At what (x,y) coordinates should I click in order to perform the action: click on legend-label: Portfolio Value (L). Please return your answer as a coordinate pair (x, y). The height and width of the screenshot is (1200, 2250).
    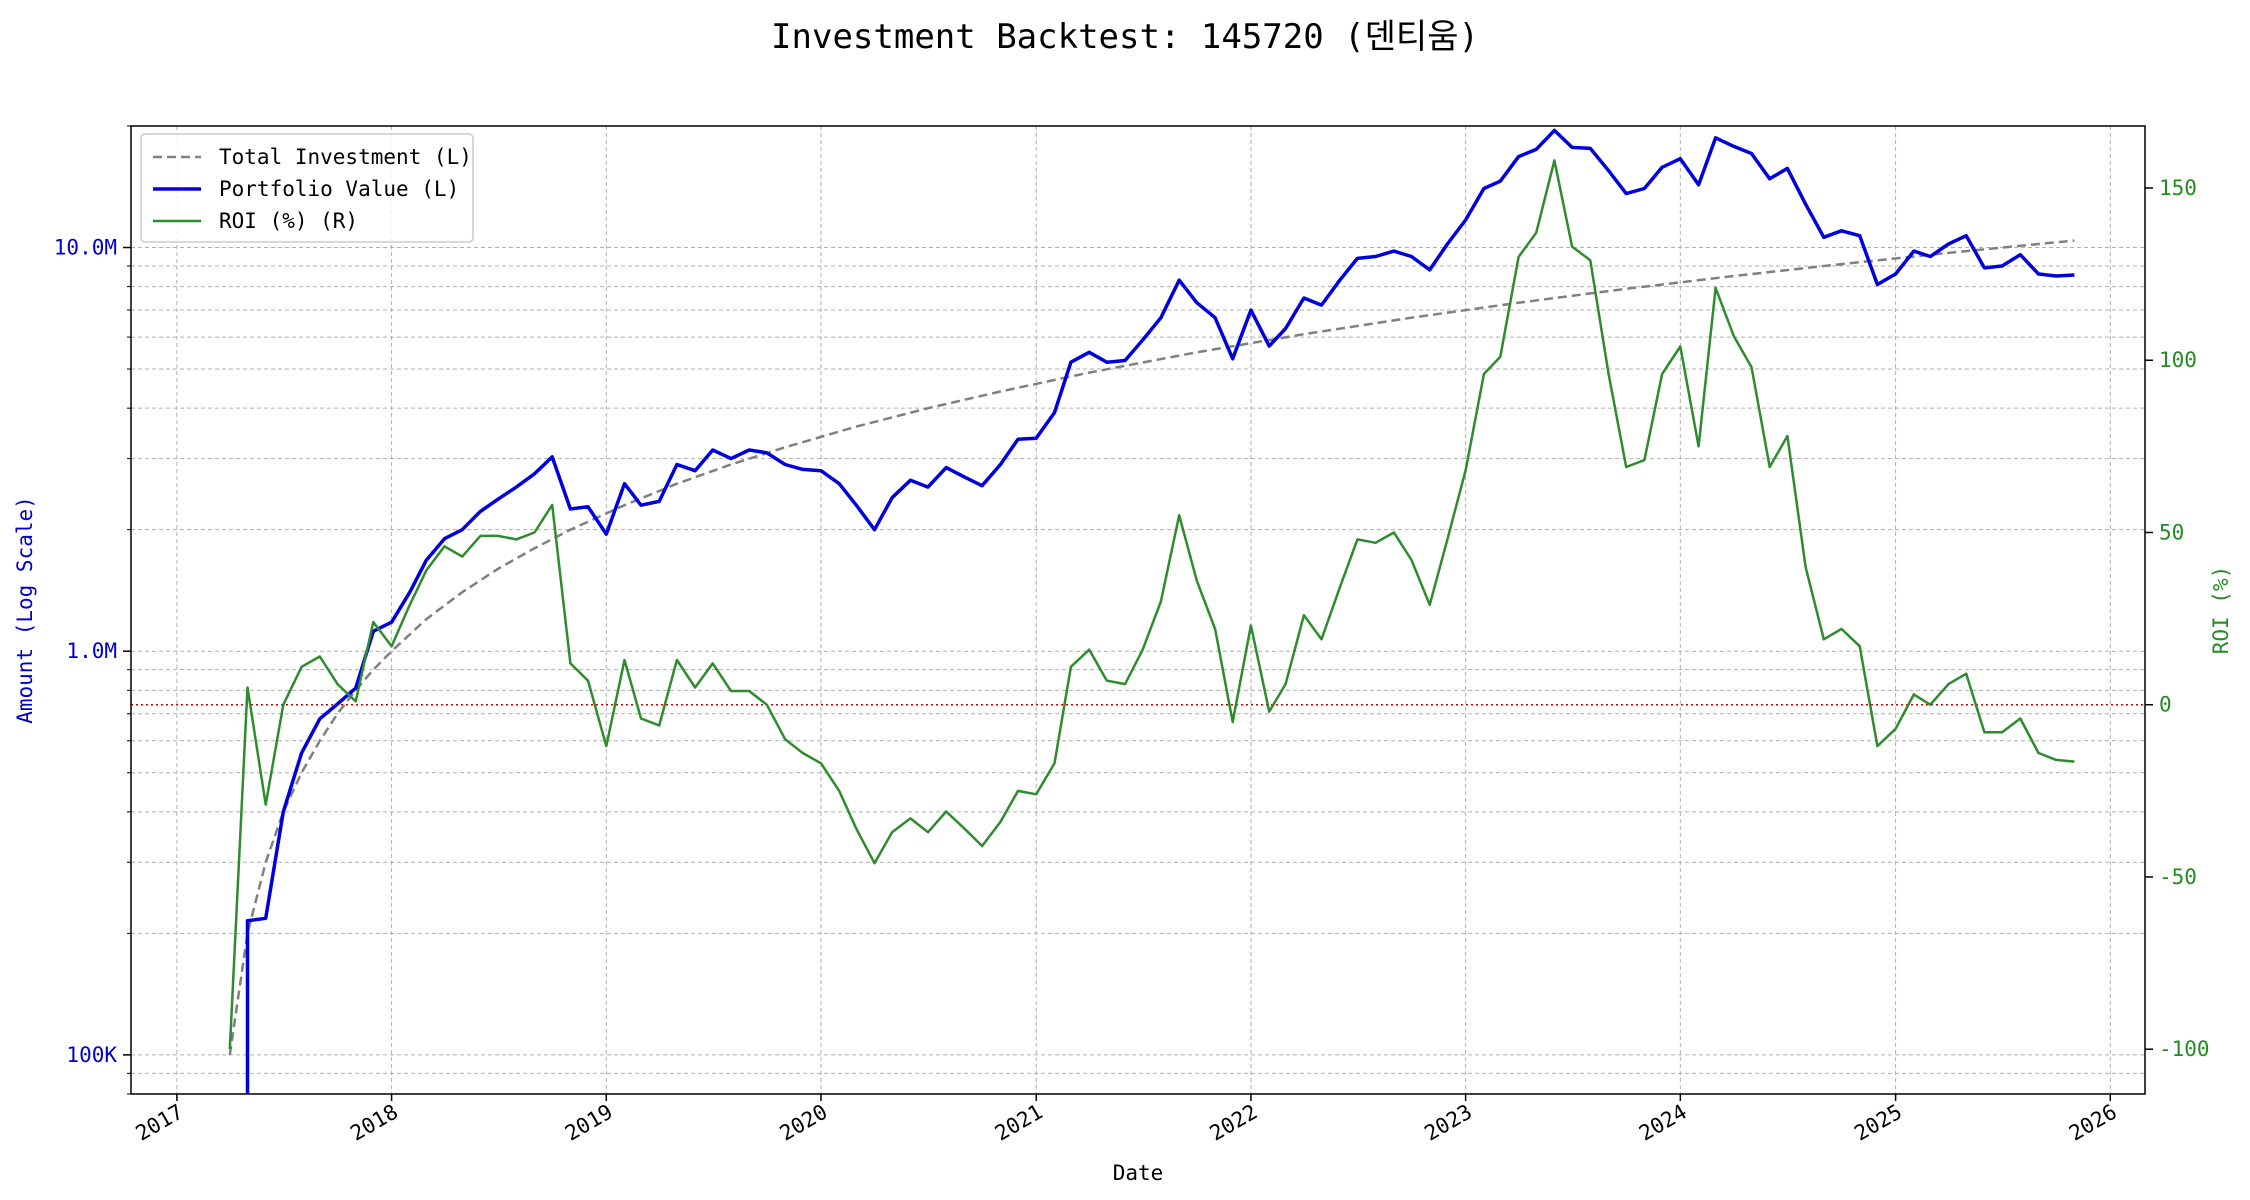
    Looking at the image, I should click on (339, 189).